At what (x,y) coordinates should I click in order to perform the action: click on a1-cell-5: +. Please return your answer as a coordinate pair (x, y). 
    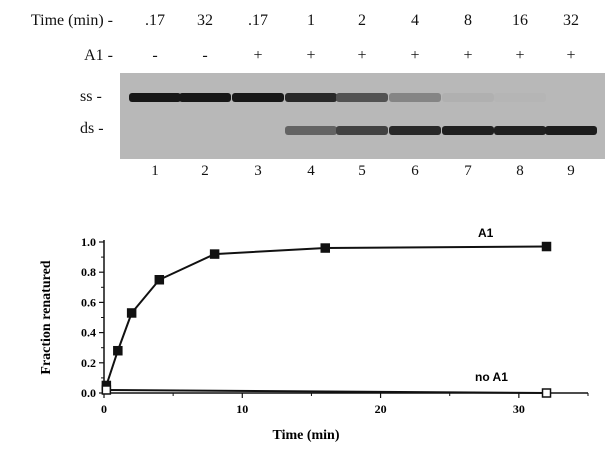
    Looking at the image, I should click on (362, 55).